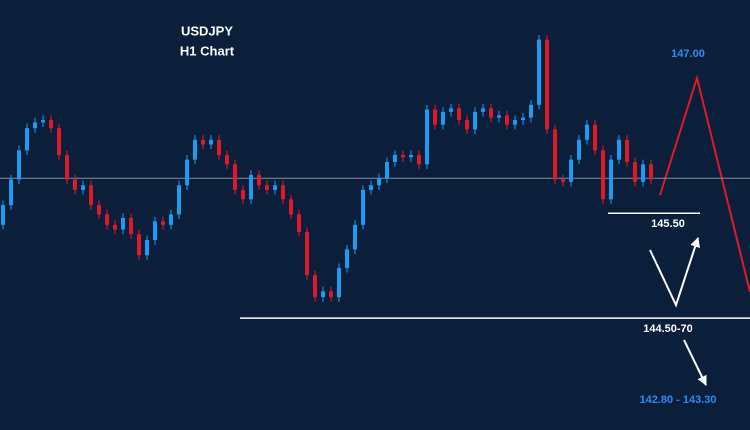  What do you see at coordinates (677, 400) in the screenshot?
I see `target-label: 142.80 - 143.30` at bounding box center [677, 400].